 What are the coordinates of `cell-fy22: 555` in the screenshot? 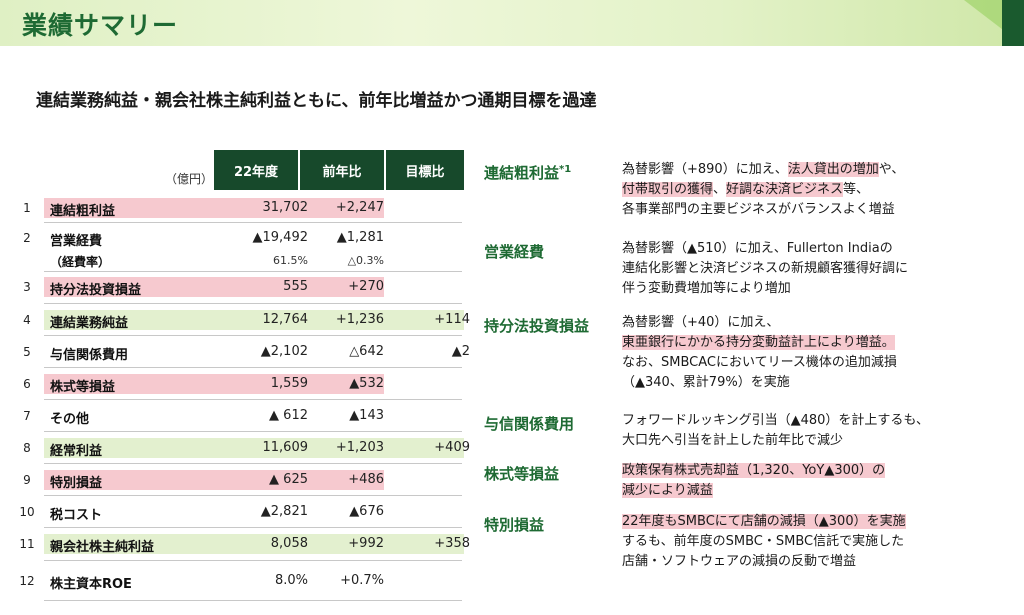 It's located at (295, 286).